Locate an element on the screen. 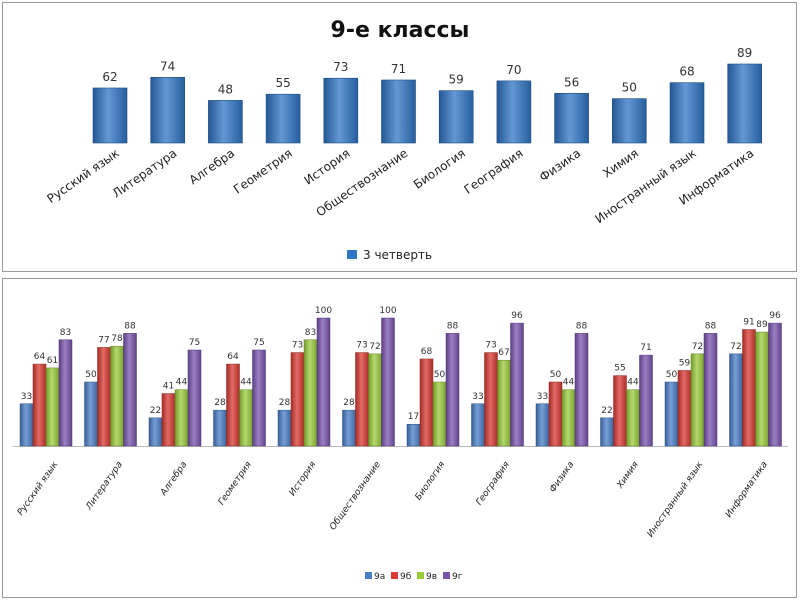 This screenshot has width=800, height=600. legend-label: 3 четверть is located at coordinates (397, 255).